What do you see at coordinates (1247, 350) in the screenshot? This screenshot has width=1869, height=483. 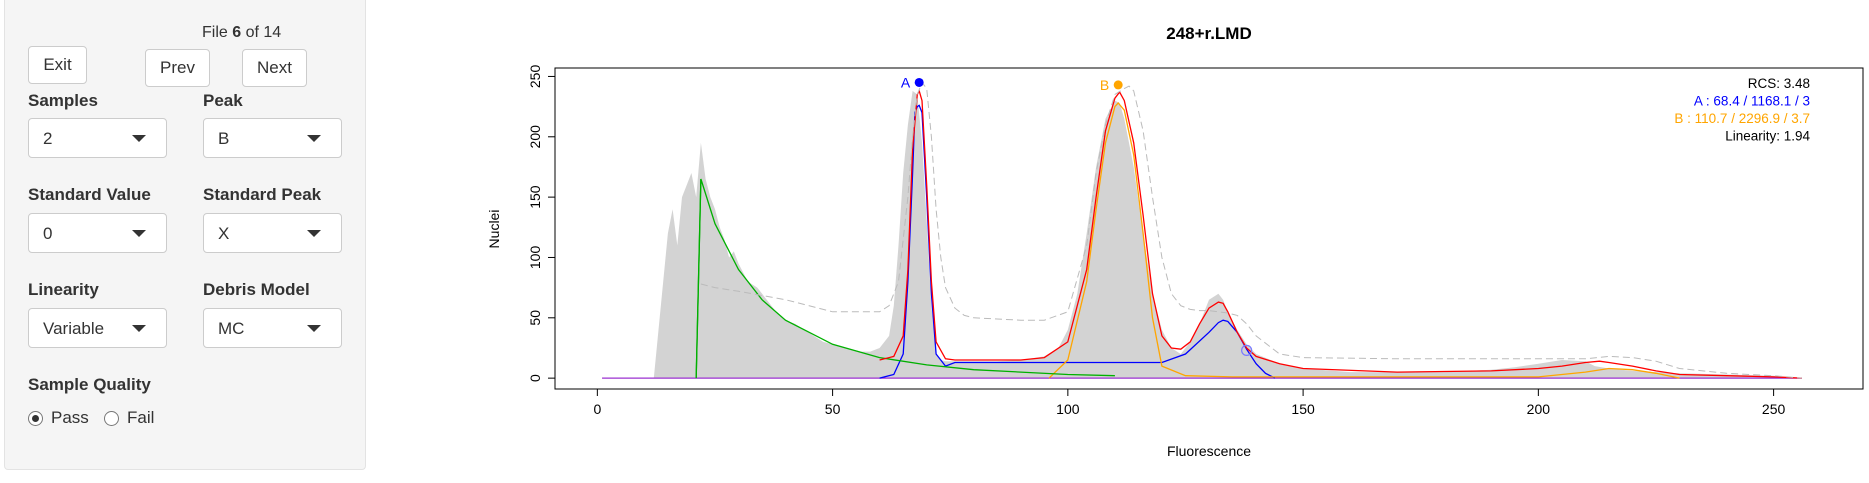 I see `standard-marker` at bounding box center [1247, 350].